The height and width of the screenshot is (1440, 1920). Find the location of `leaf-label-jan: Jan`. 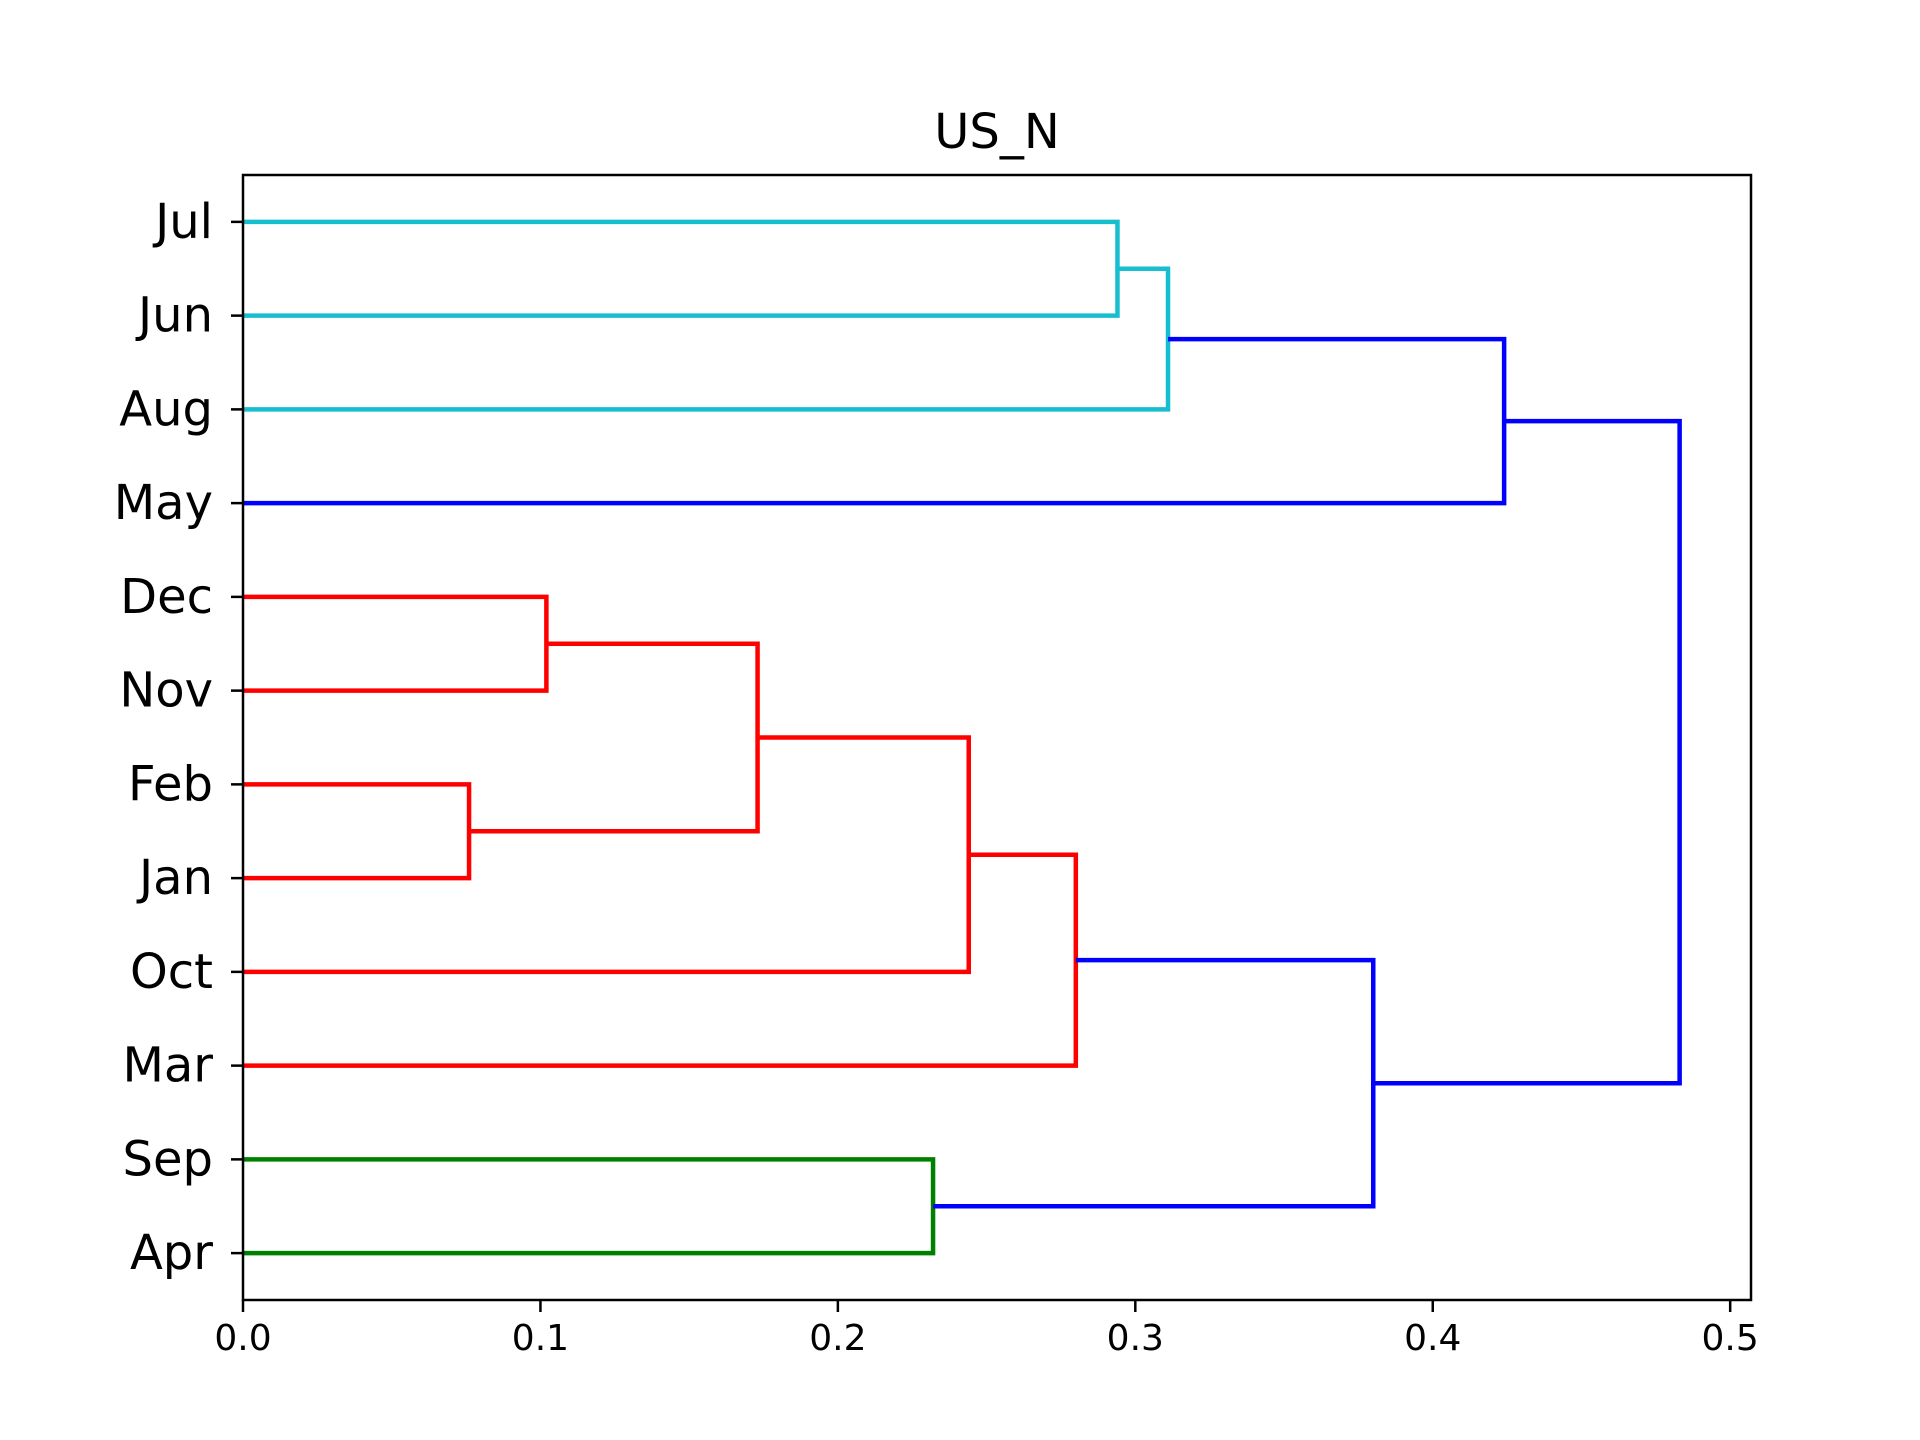

leaf-label-jan: Jan is located at coordinates (174, 878).